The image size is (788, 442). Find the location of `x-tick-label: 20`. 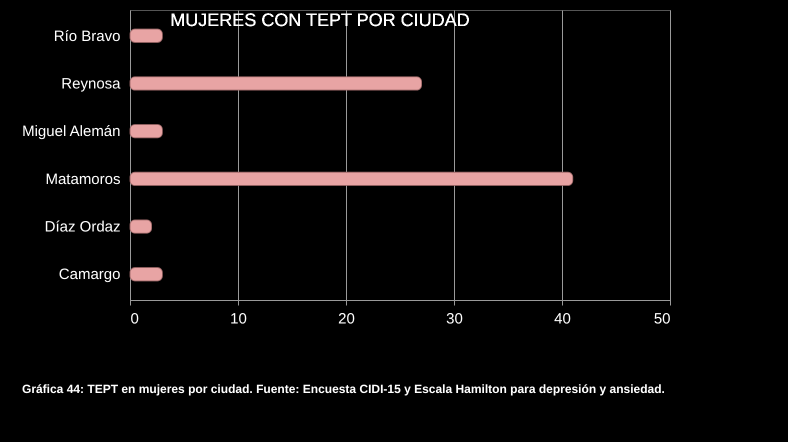

x-tick-label: 20 is located at coordinates (346, 319).